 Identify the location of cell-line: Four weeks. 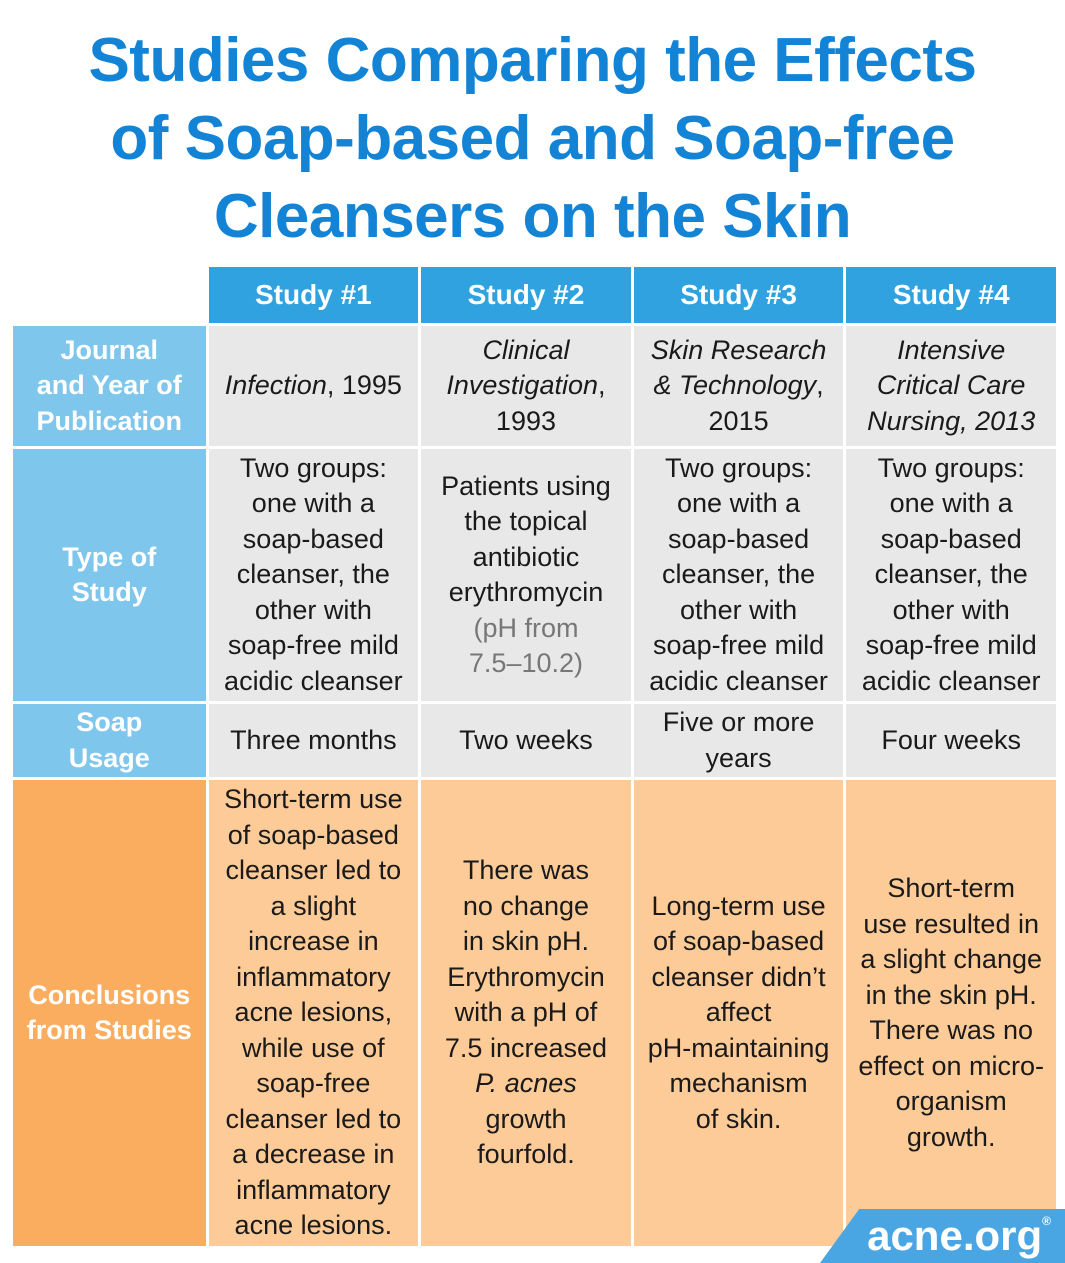
(951, 739).